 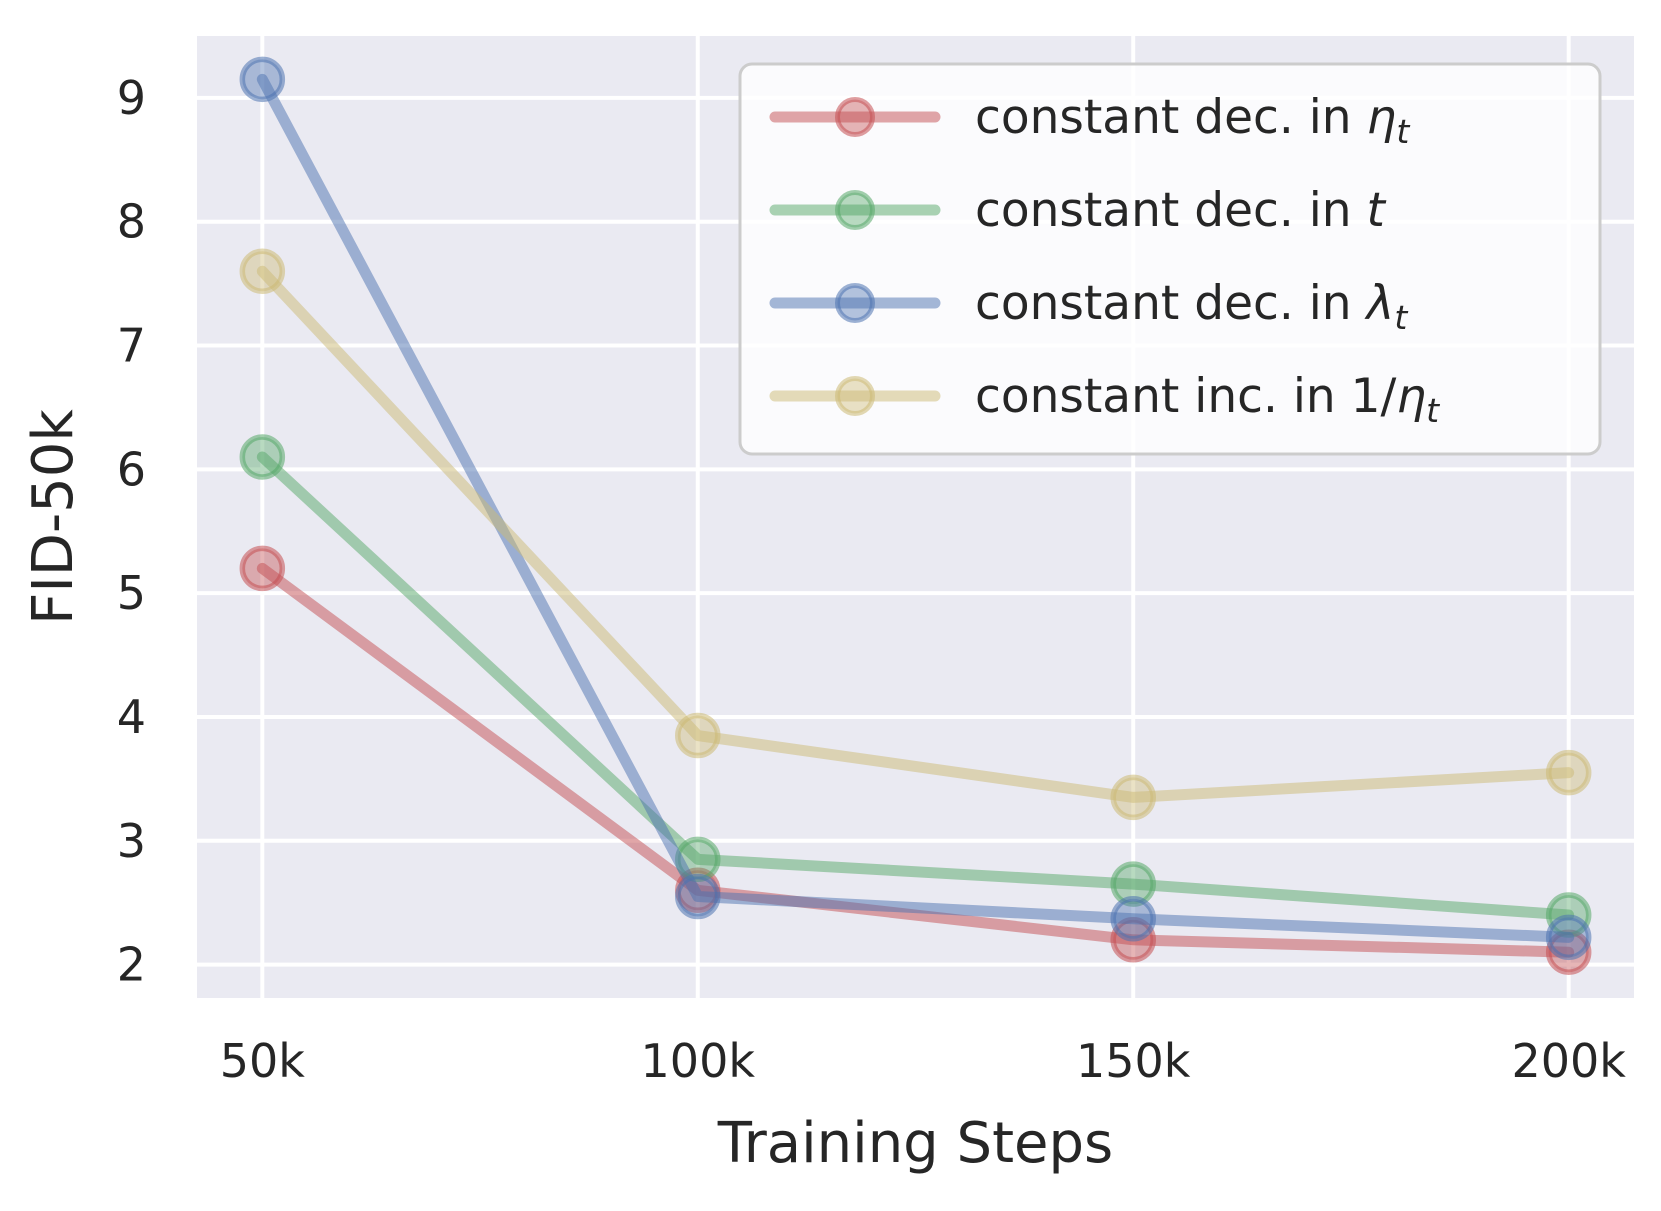 What do you see at coordinates (53, 517) in the screenshot?
I see `y-axis-title: FID-50k` at bounding box center [53, 517].